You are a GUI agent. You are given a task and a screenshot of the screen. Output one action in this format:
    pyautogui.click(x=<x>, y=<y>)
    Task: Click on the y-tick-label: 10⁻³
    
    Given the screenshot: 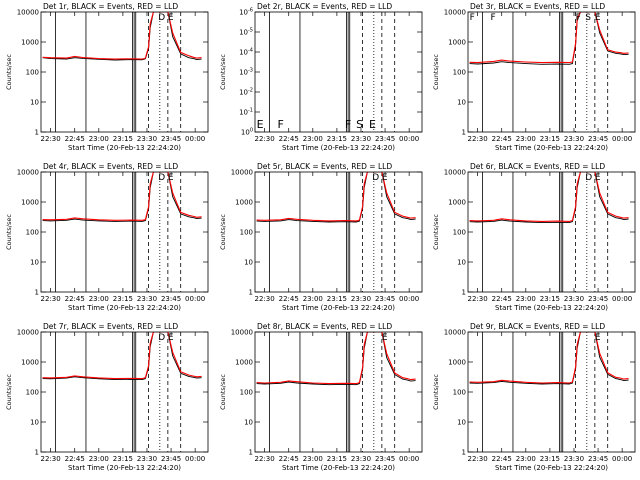 What is the action you would take?
    pyautogui.click(x=246, y=72)
    